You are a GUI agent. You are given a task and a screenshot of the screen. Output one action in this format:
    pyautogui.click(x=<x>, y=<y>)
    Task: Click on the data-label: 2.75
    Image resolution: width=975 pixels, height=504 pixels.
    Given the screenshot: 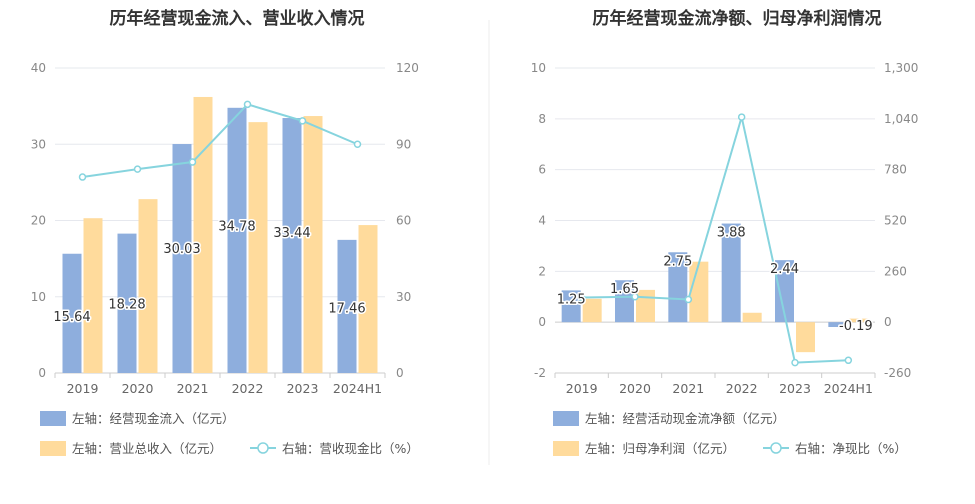 What is the action you would take?
    pyautogui.click(x=677, y=261)
    